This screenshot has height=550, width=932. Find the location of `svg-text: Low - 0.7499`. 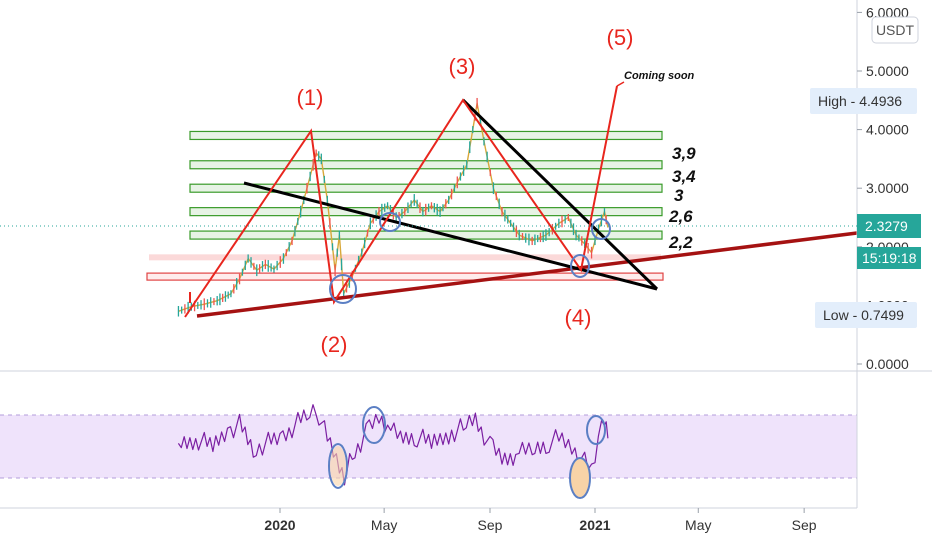

svg-text: Low - 0.7499 is located at coordinates (863, 315).